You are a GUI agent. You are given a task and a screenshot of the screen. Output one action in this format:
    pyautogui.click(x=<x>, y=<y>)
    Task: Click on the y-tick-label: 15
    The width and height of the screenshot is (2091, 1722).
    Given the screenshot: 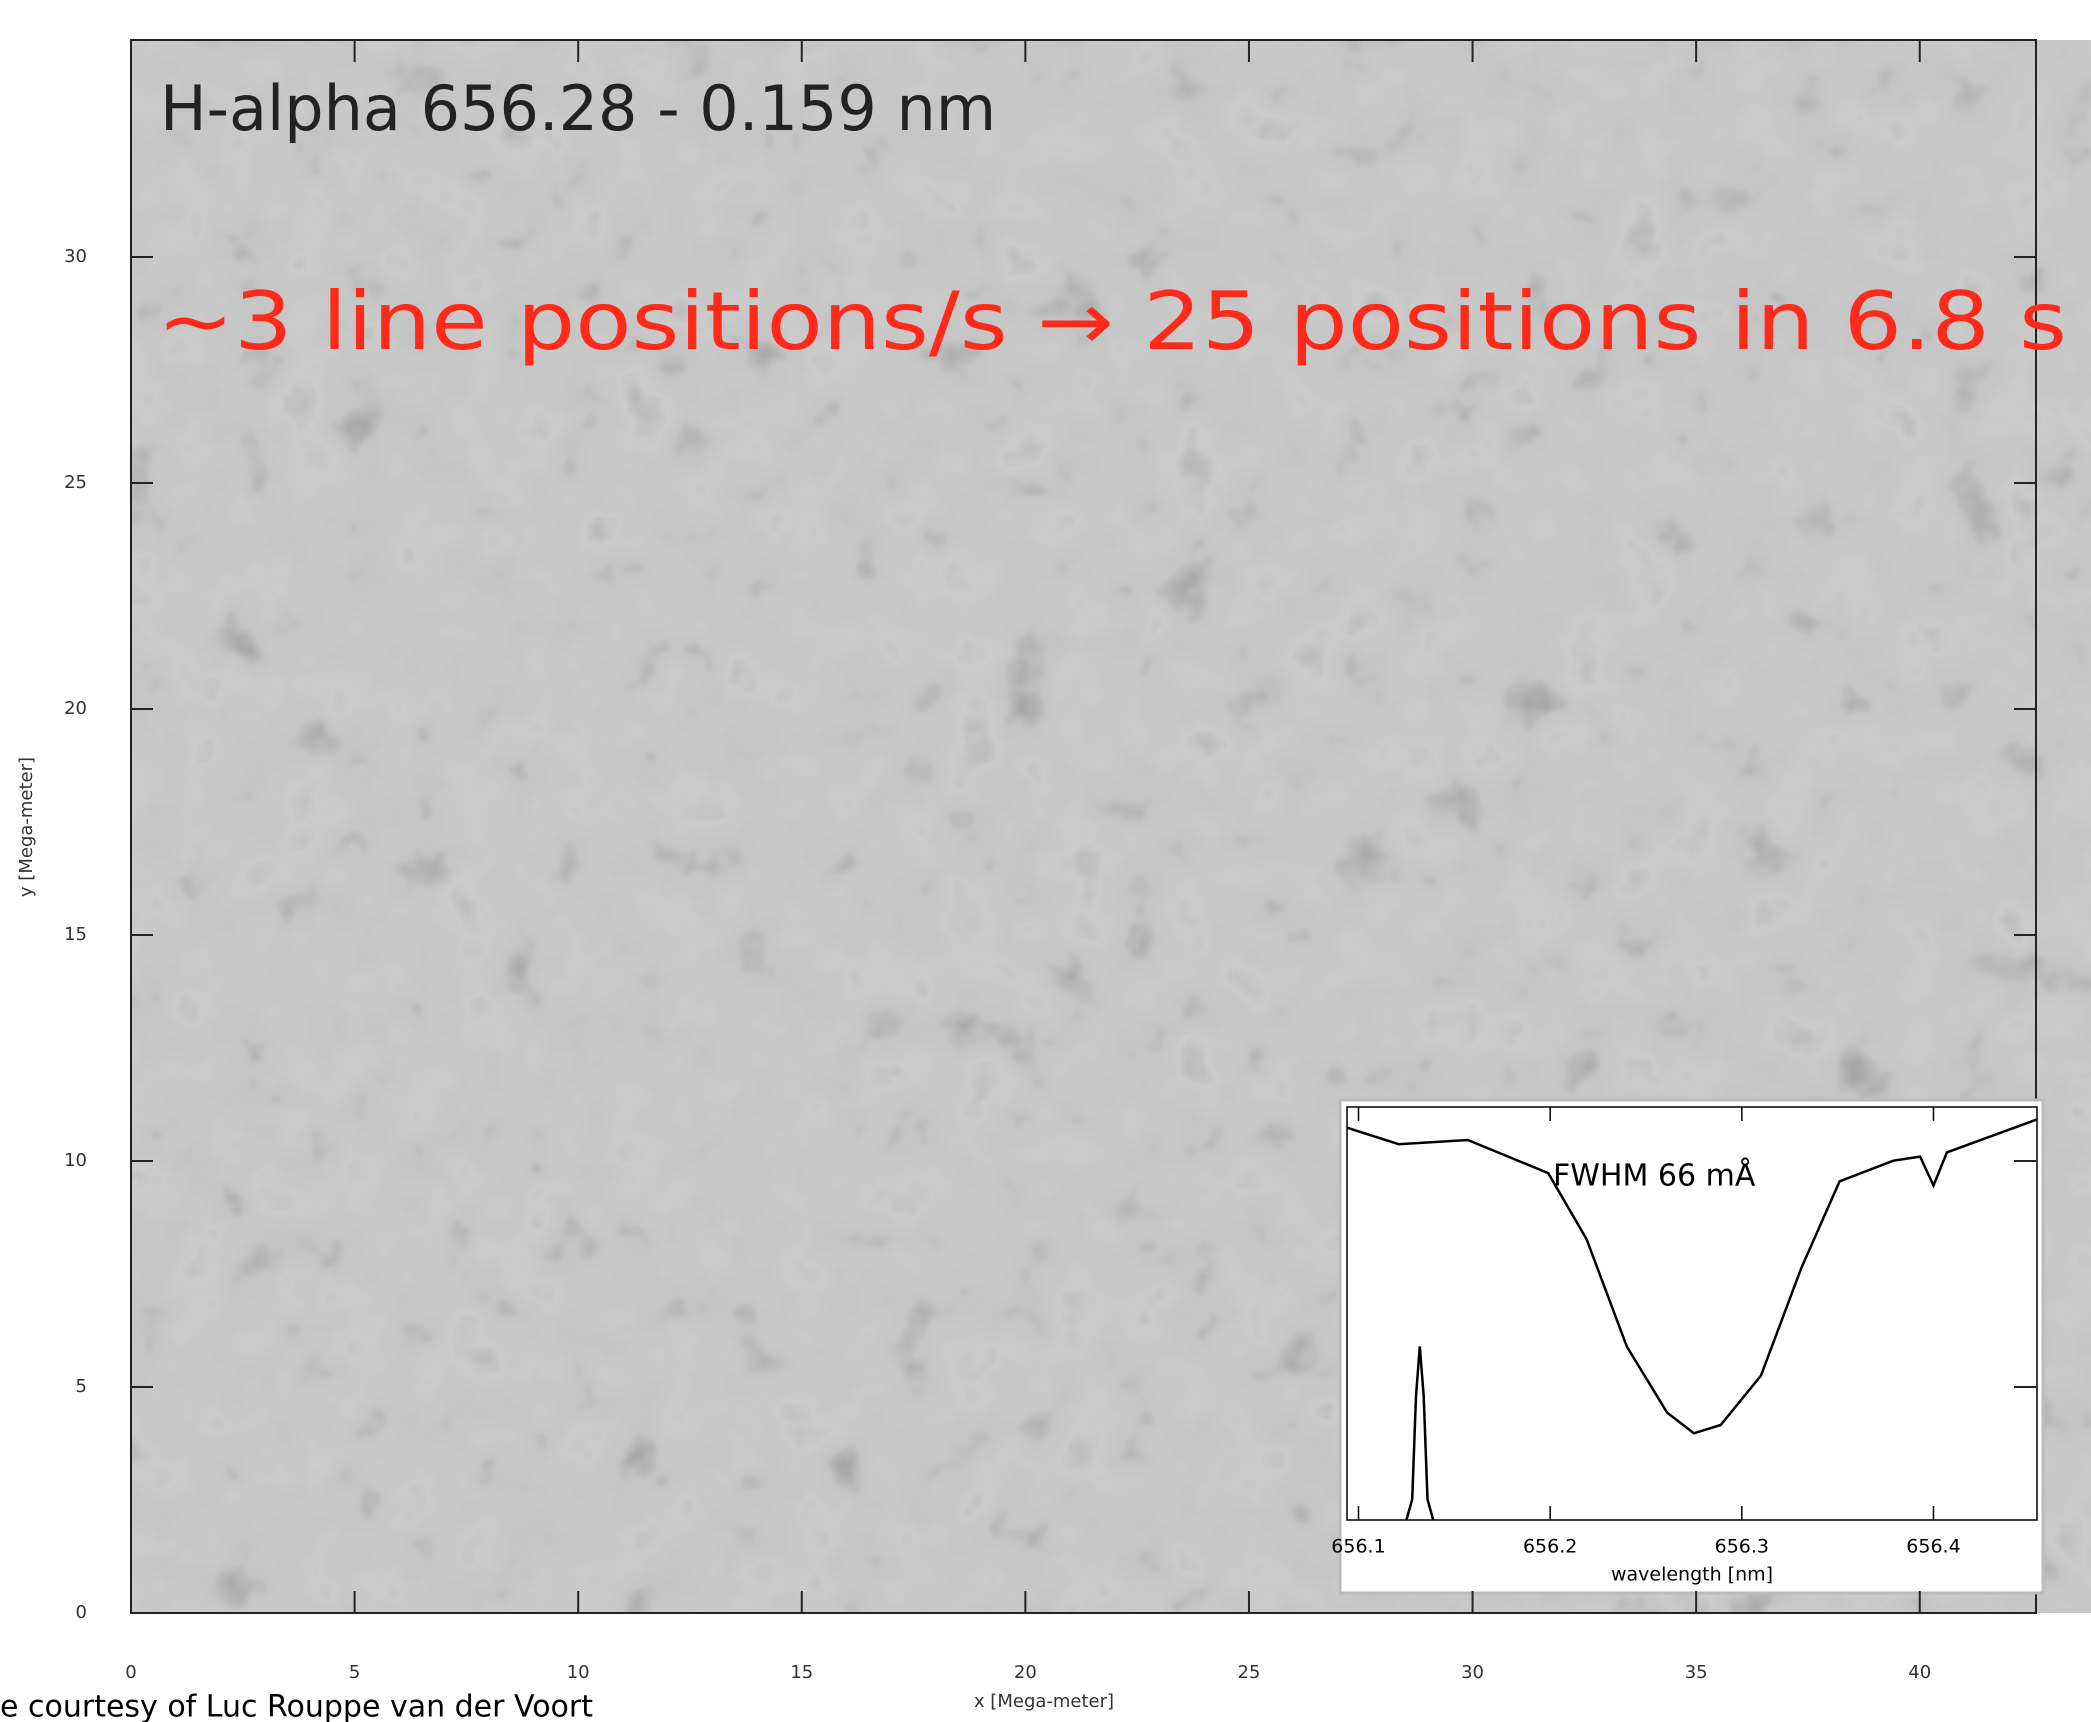 What is the action you would take?
    pyautogui.click(x=75, y=934)
    